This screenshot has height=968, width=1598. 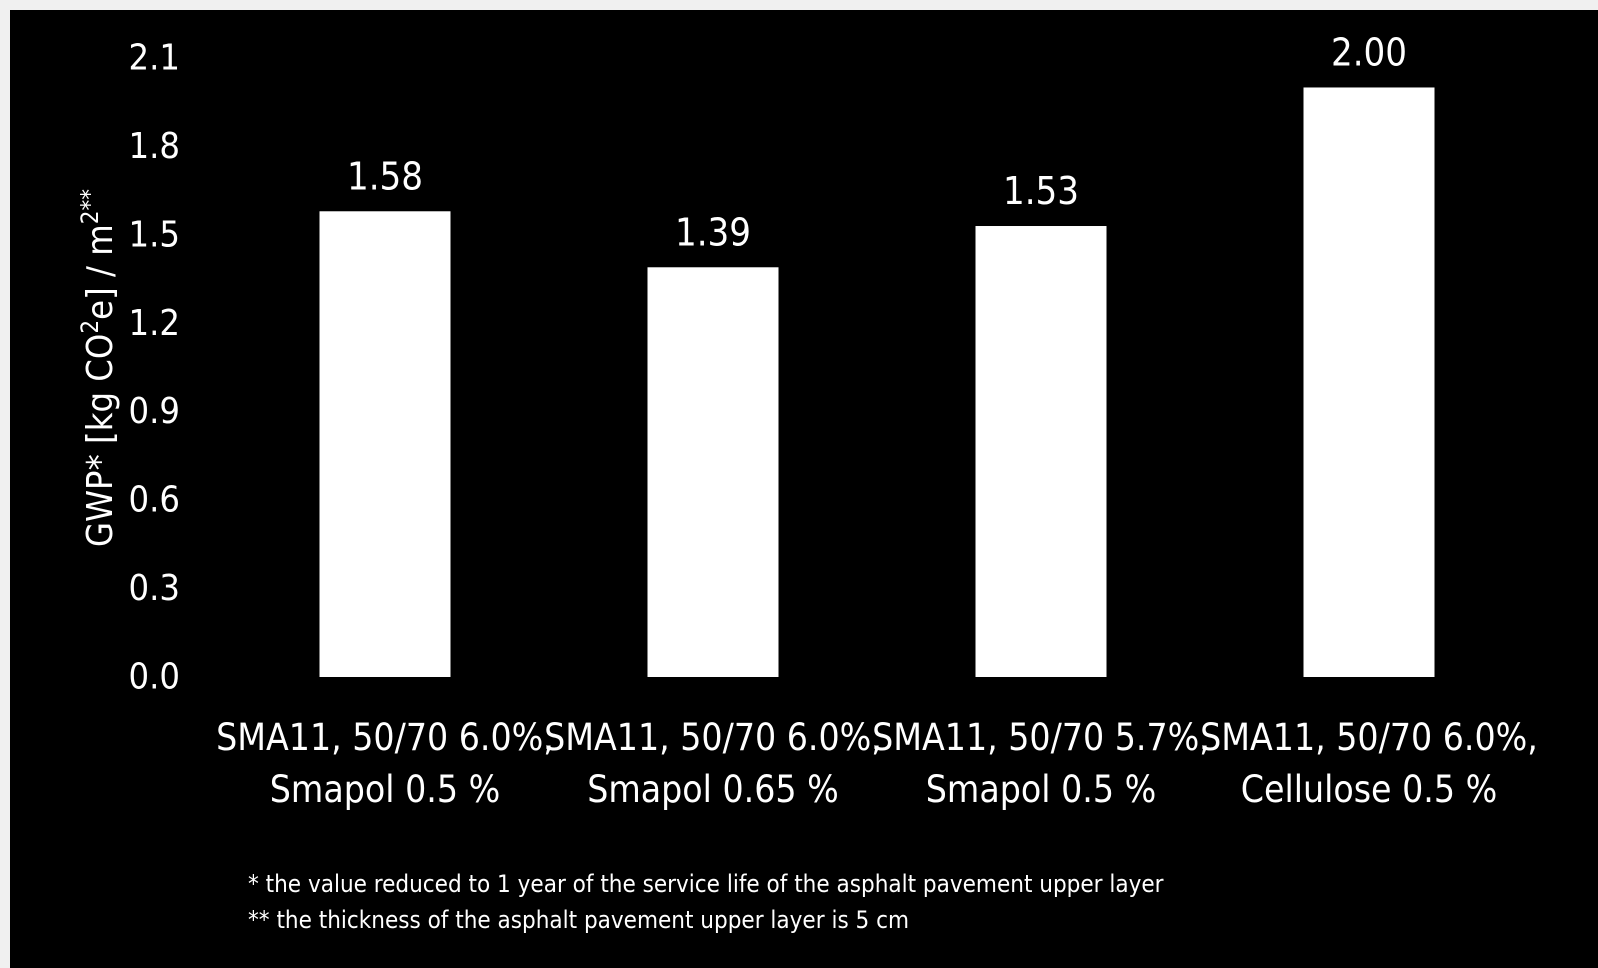 What do you see at coordinates (155, 234) in the screenshot?
I see `y-tick-label: 1.5` at bounding box center [155, 234].